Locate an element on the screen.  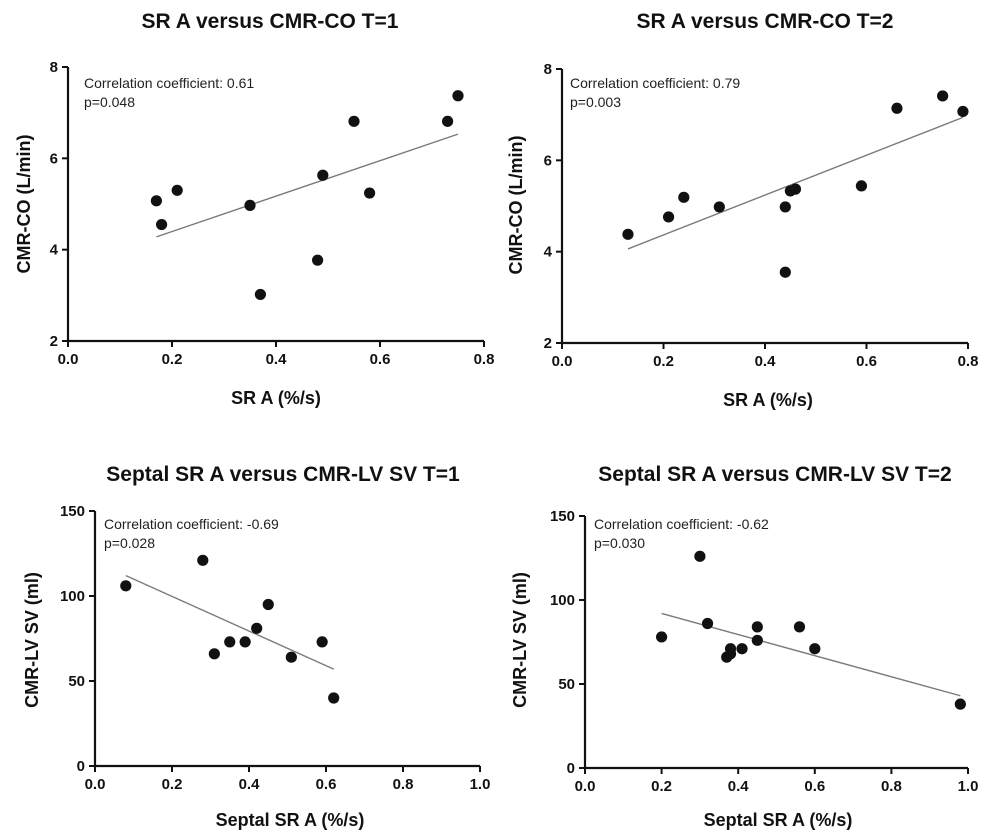
p-value-annotation: p=0.048 is located at coordinates (109, 102).